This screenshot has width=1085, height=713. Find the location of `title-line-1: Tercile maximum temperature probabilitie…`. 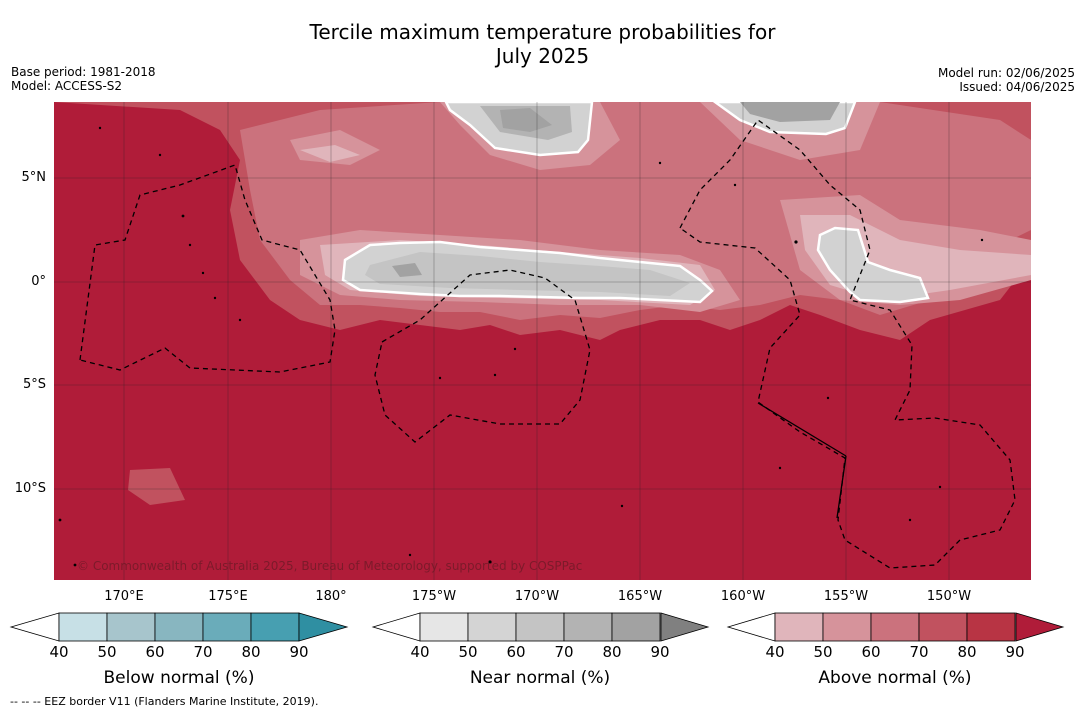

title-line-1: Tercile maximum temperature probabilitie… is located at coordinates (542, 32).